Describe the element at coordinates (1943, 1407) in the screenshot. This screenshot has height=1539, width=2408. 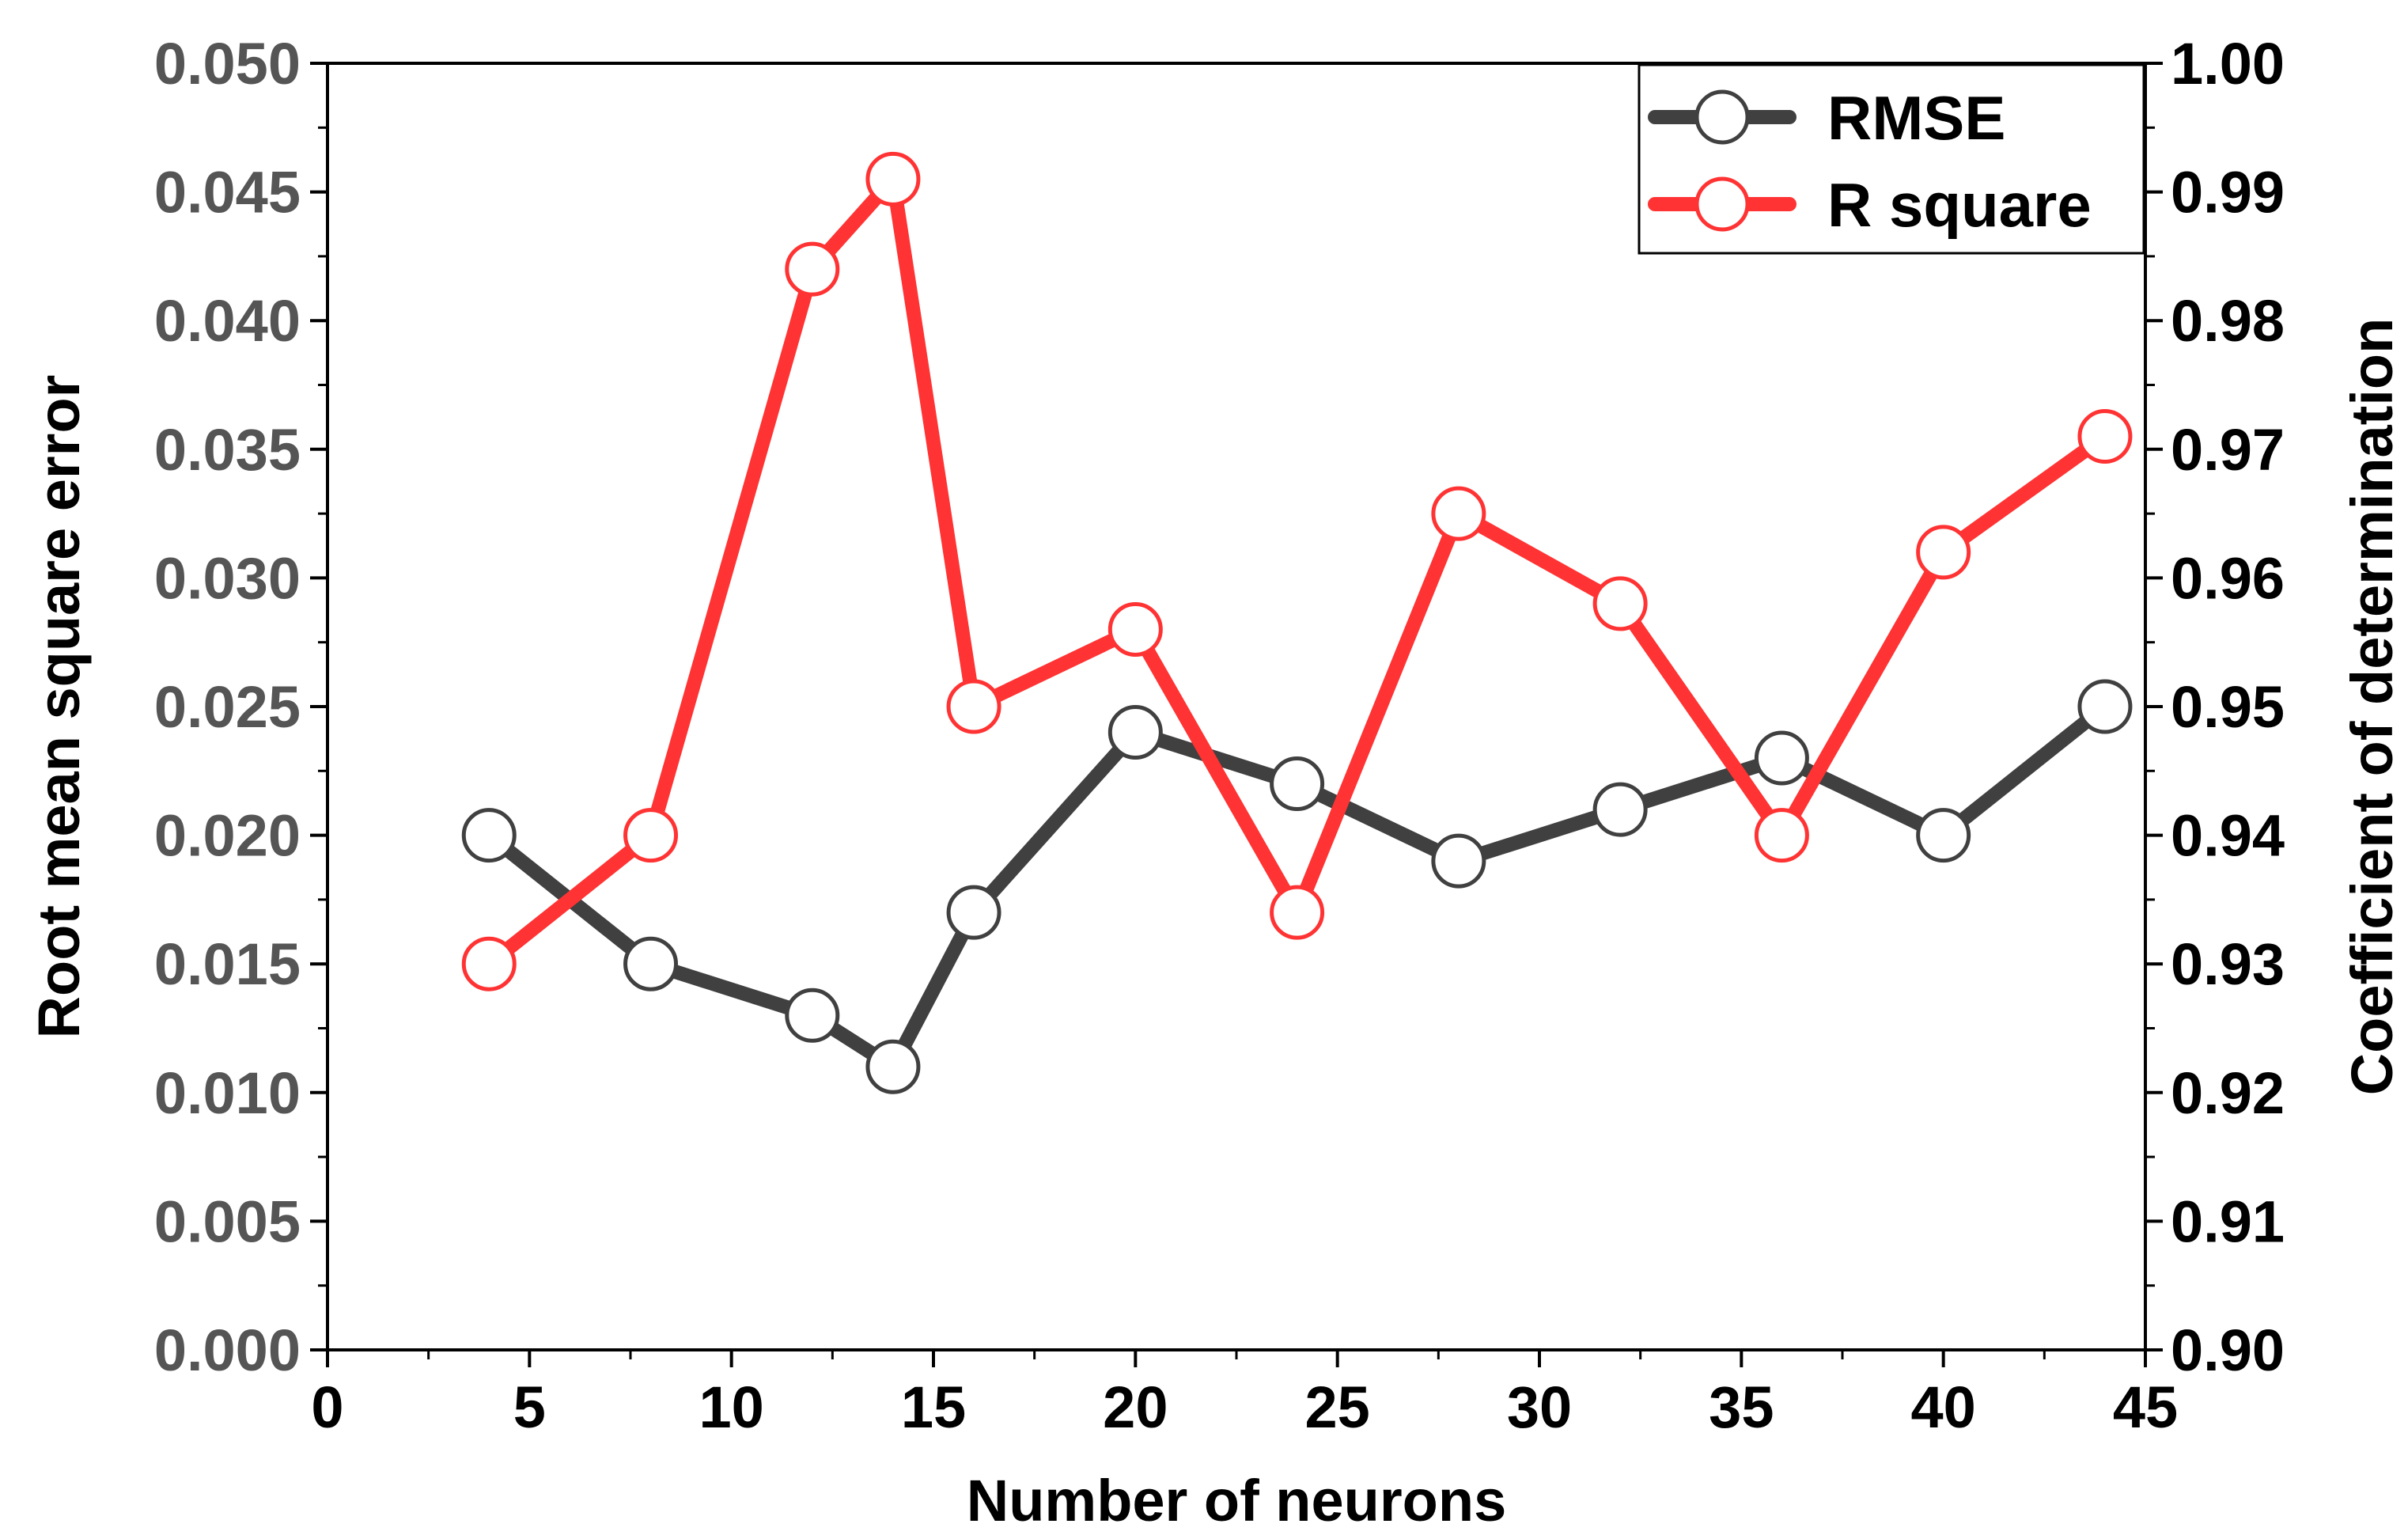
I see `x-tick-label: 40` at that location.